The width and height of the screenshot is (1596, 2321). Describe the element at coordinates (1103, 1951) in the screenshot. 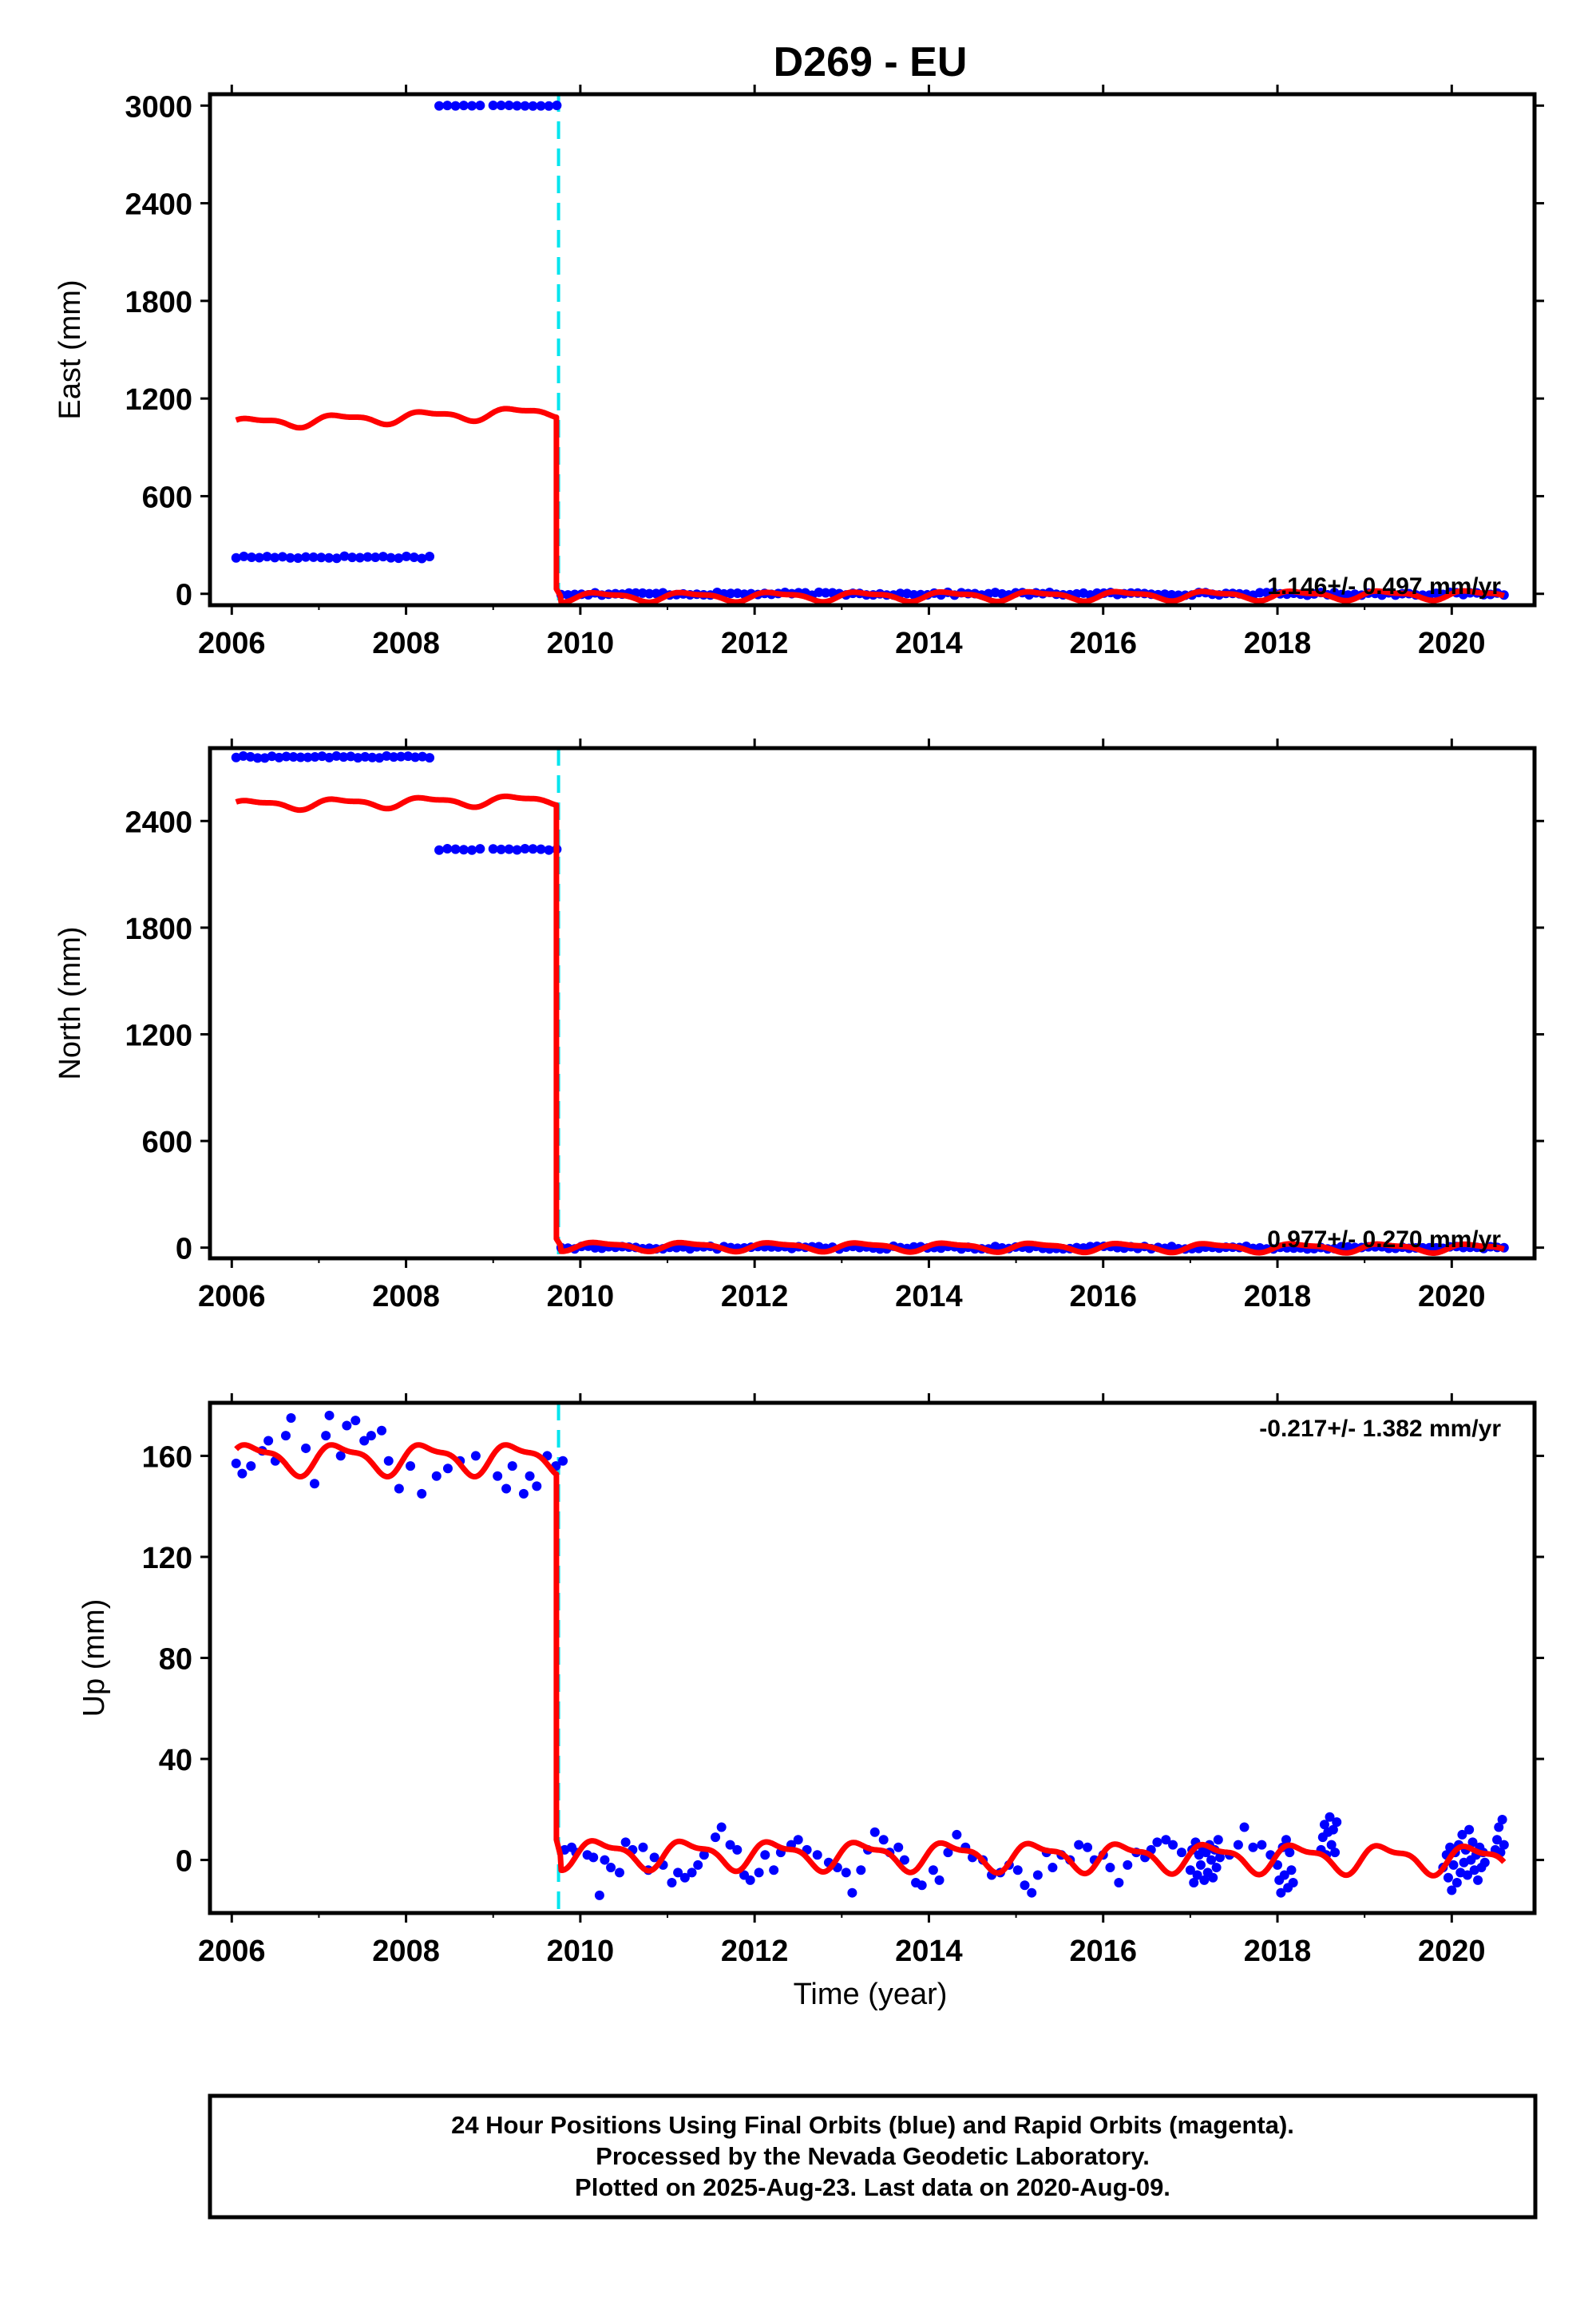

I see `x-tick-label: 2016` at that location.